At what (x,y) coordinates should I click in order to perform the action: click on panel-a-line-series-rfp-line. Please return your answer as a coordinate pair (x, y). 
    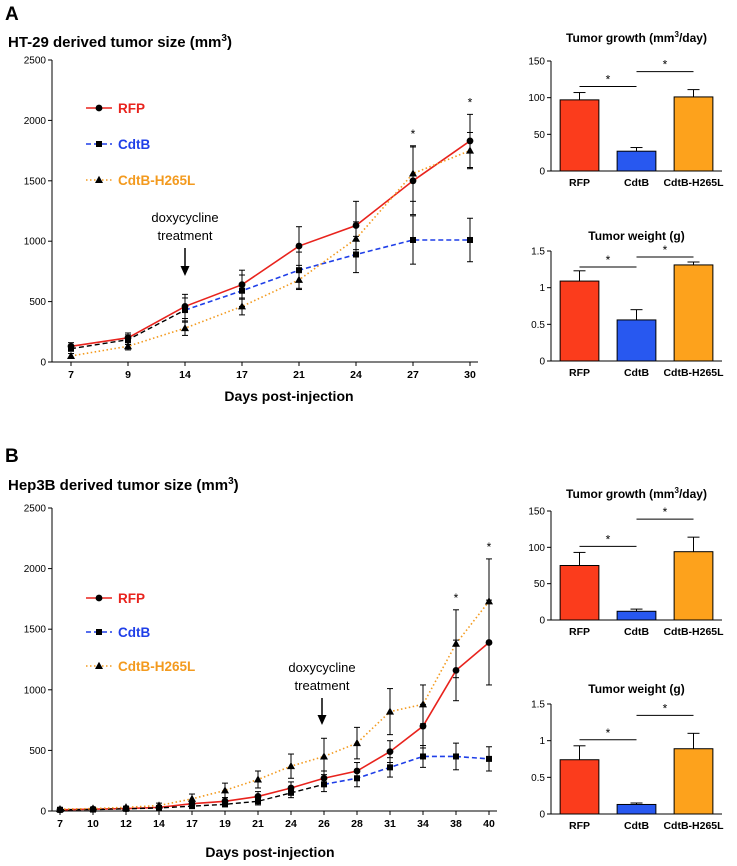
    Looking at the image, I should click on (270, 244).